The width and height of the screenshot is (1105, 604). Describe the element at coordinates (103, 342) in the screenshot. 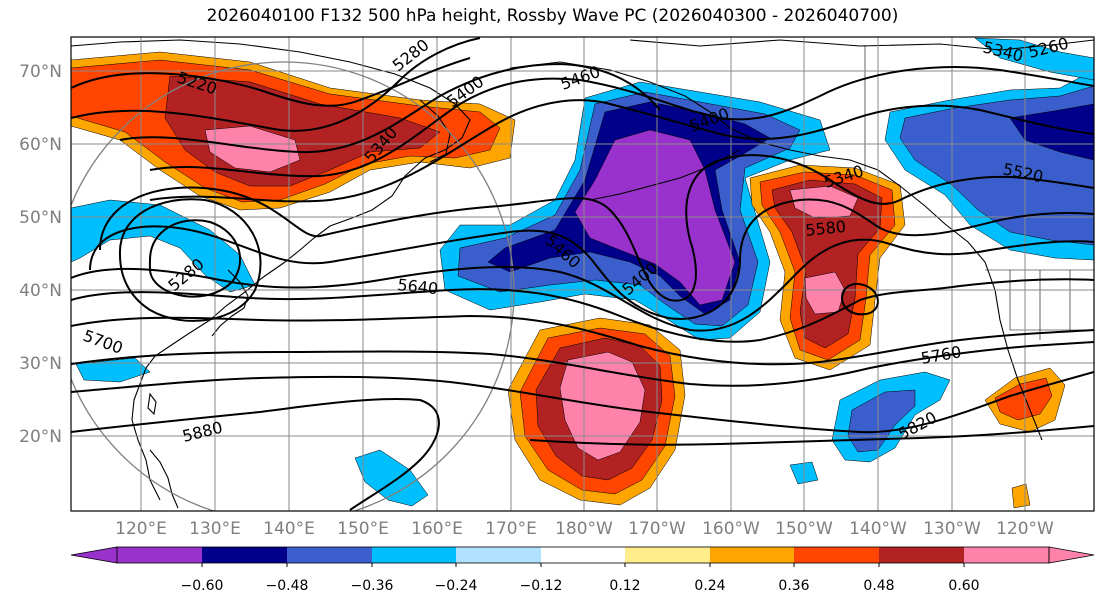

I see `contour-label-5700: 5700` at that location.